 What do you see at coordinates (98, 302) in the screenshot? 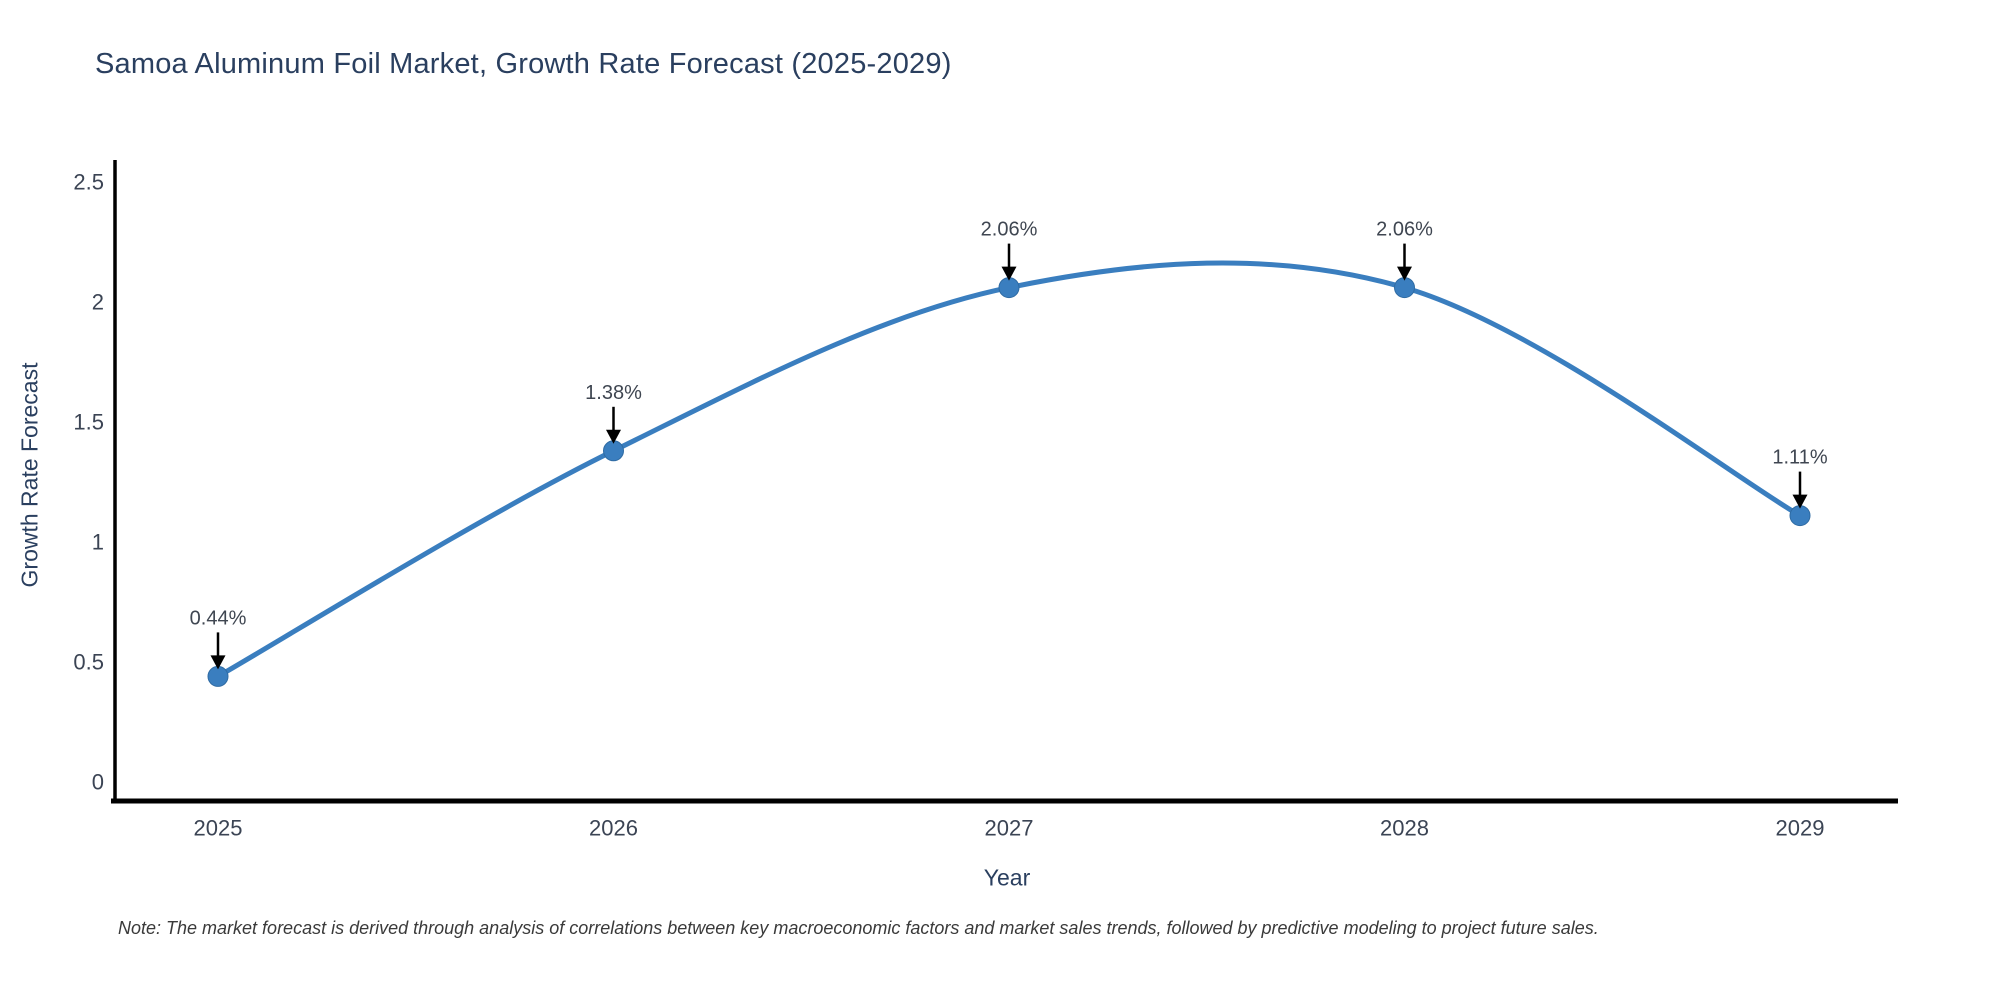
I see `y-tick-label: 2` at bounding box center [98, 302].